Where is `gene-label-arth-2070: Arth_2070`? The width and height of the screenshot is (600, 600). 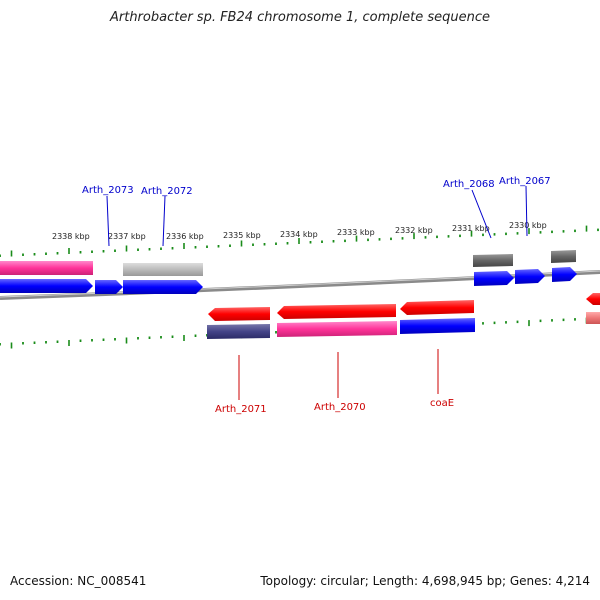
gene-label-arth-2070: Arth_2070 is located at coordinates (340, 407).